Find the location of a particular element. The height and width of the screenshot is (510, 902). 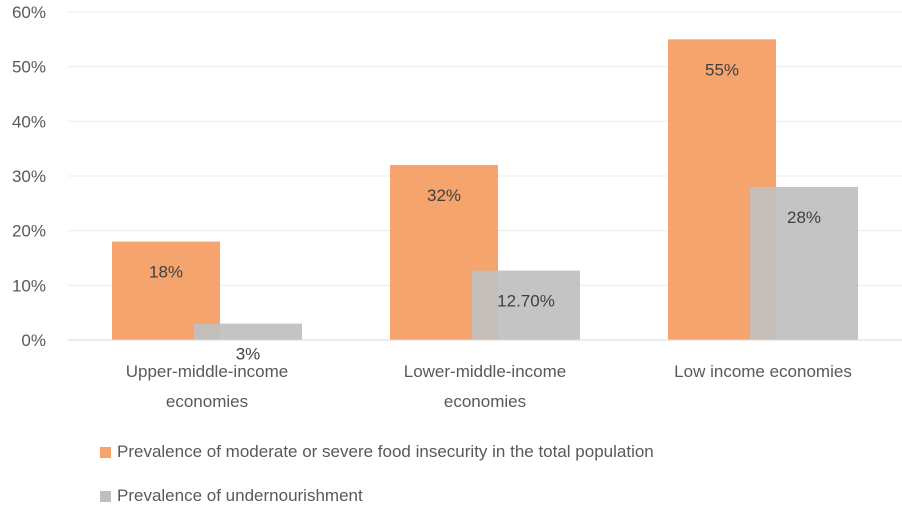

y-tick-label: 20% is located at coordinates (29, 231).